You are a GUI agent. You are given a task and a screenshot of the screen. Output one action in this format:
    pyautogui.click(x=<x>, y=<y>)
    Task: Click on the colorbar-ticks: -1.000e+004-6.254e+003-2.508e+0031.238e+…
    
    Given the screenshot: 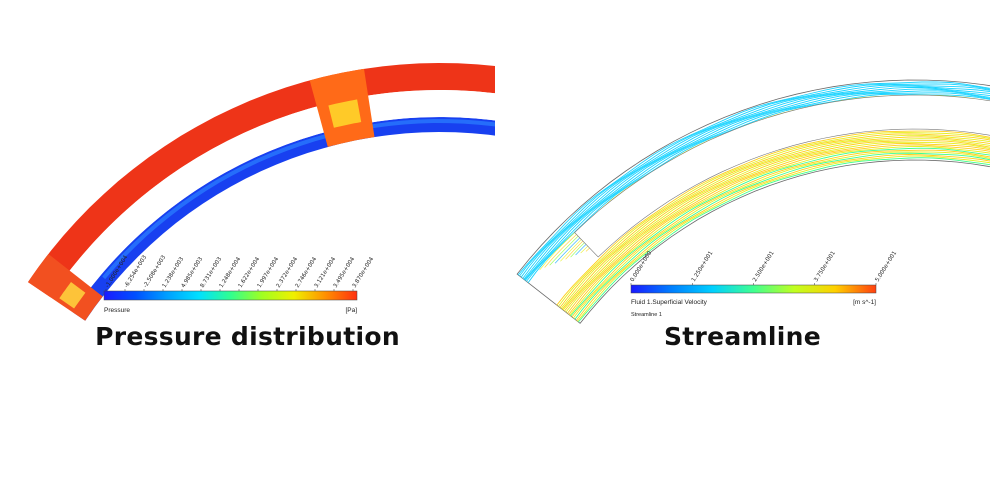 What is the action you would take?
    pyautogui.click(x=240, y=272)
    